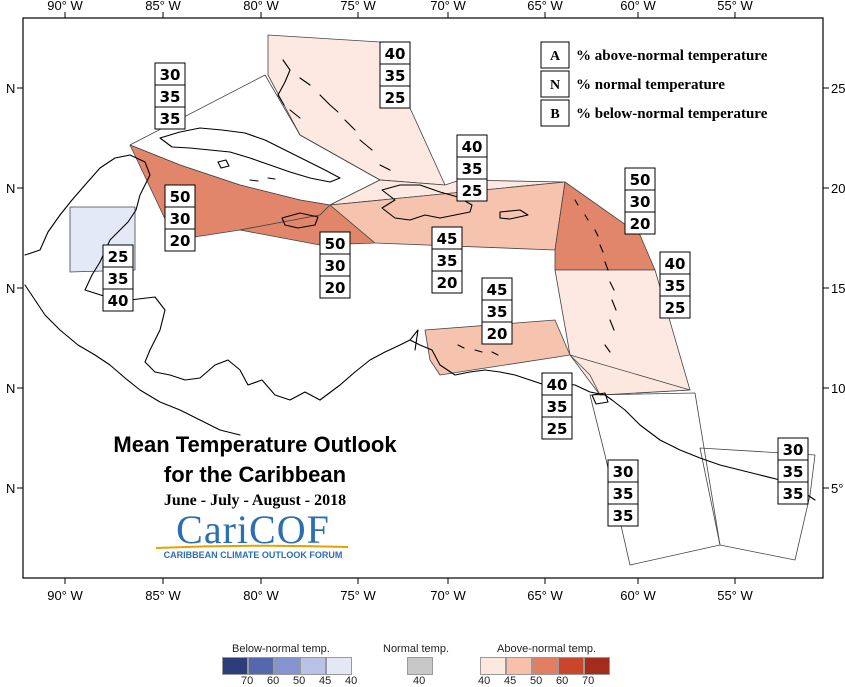  What do you see at coordinates (65, 595) in the screenshot?
I see `axis-bottom-label: 90° W` at bounding box center [65, 595].